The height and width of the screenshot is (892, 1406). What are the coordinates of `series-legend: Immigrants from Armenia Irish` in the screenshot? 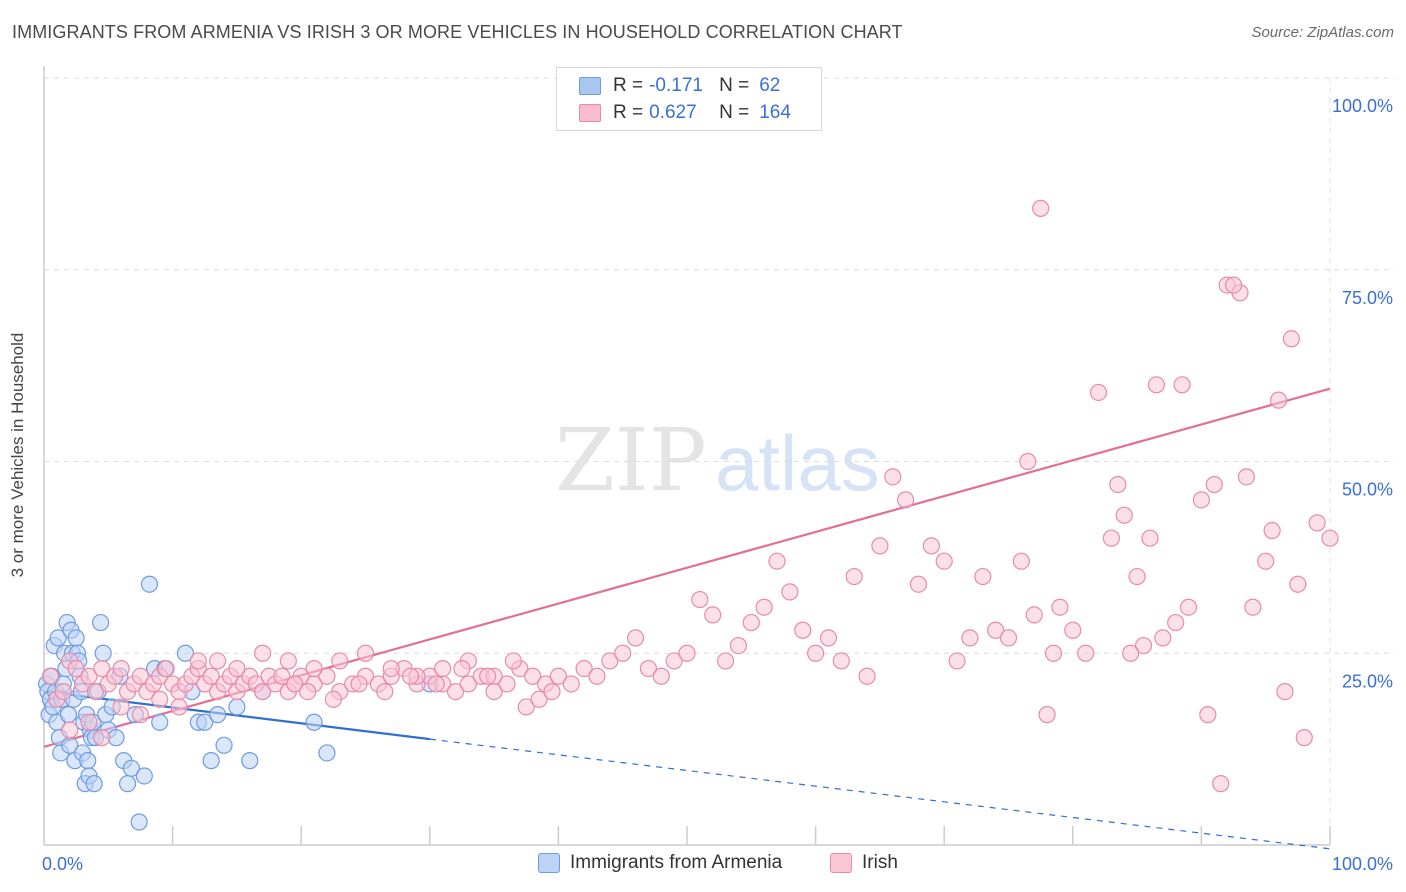 It's located at (703, 865).